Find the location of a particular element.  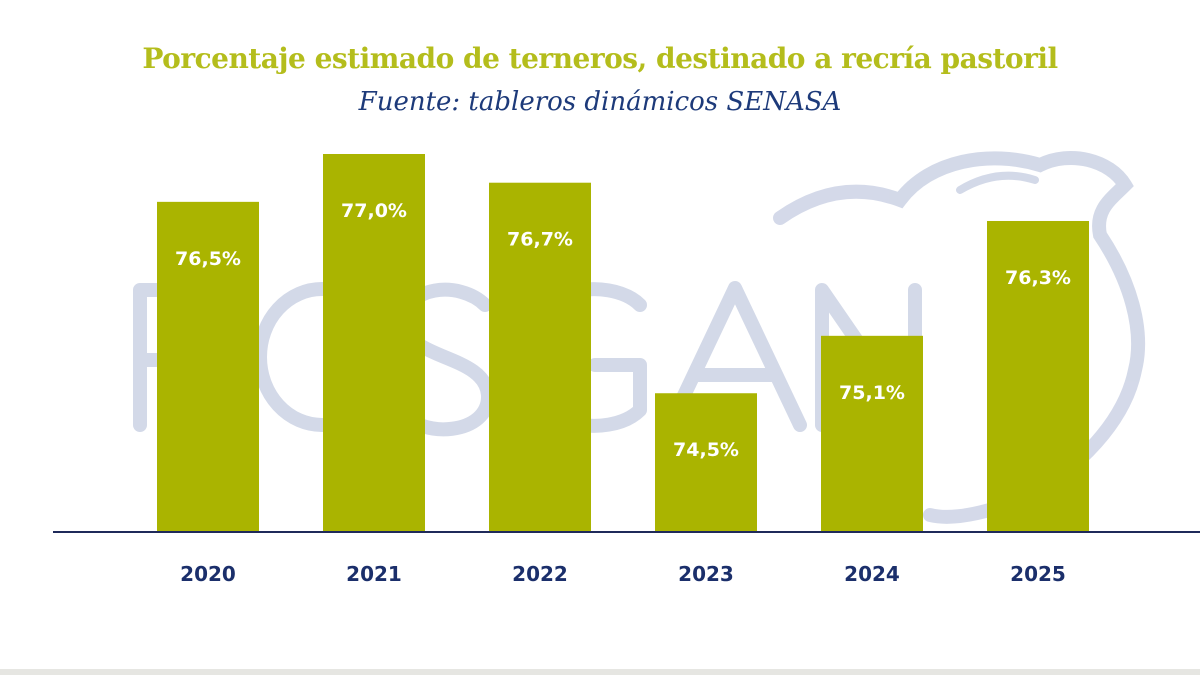

watermark-letter-a-icon is located at coordinates (735, 356).